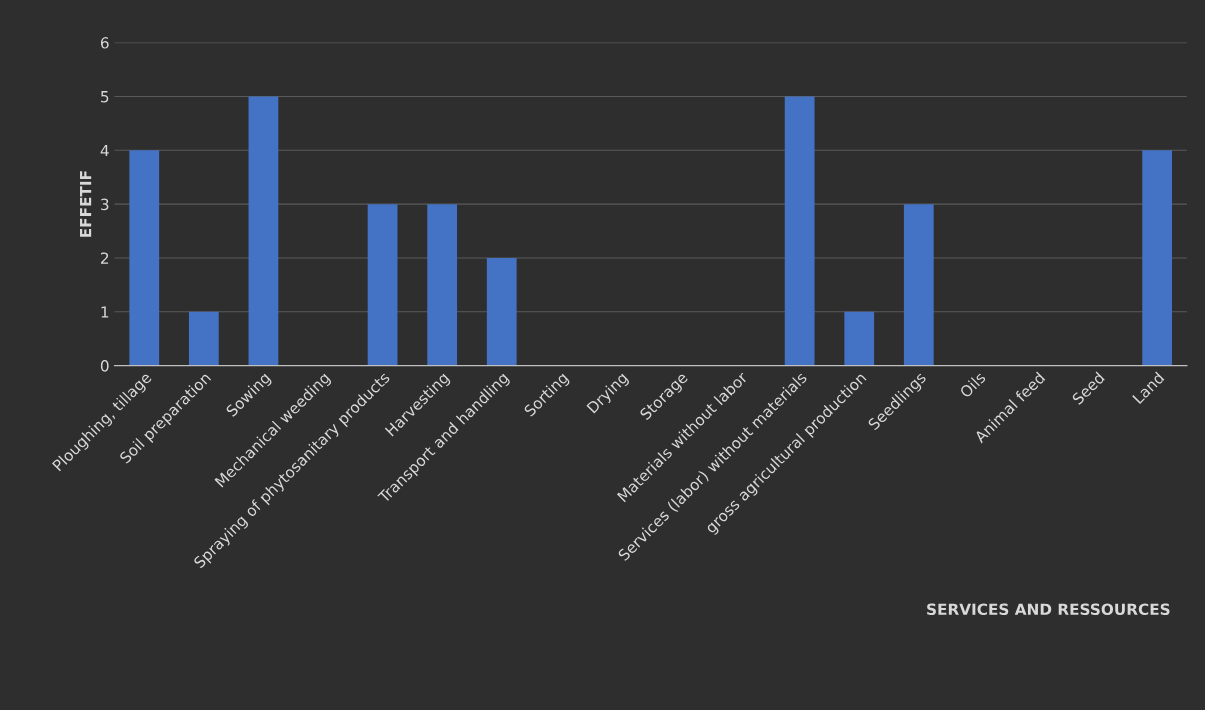 The image size is (1205, 710). What do you see at coordinates (86, 204) in the screenshot?
I see `y-axis-title: EFFETIF` at bounding box center [86, 204].